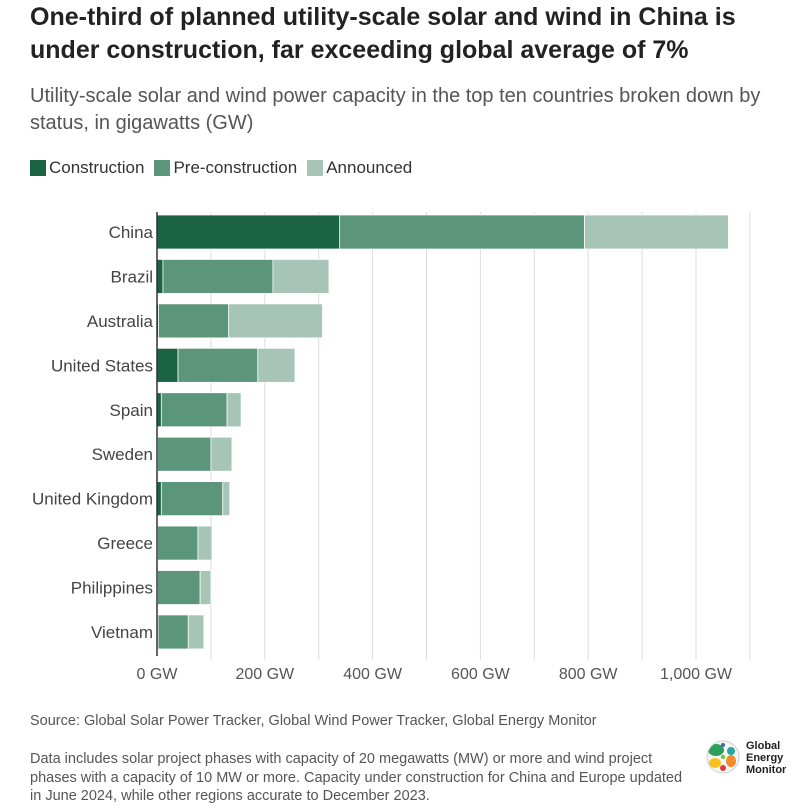 The height and width of the screenshot is (811, 810). I want to click on bar-sweden-announced, so click(221, 454).